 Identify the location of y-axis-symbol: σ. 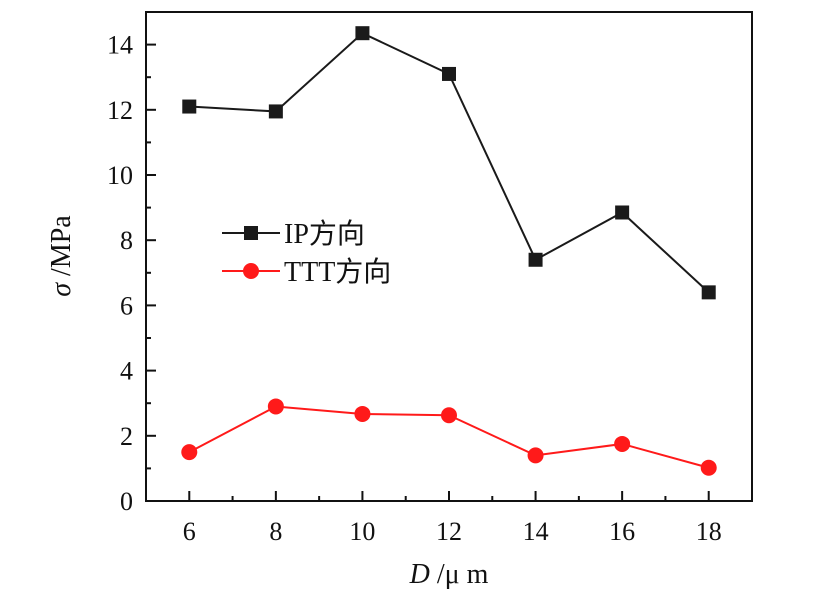
(61, 289).